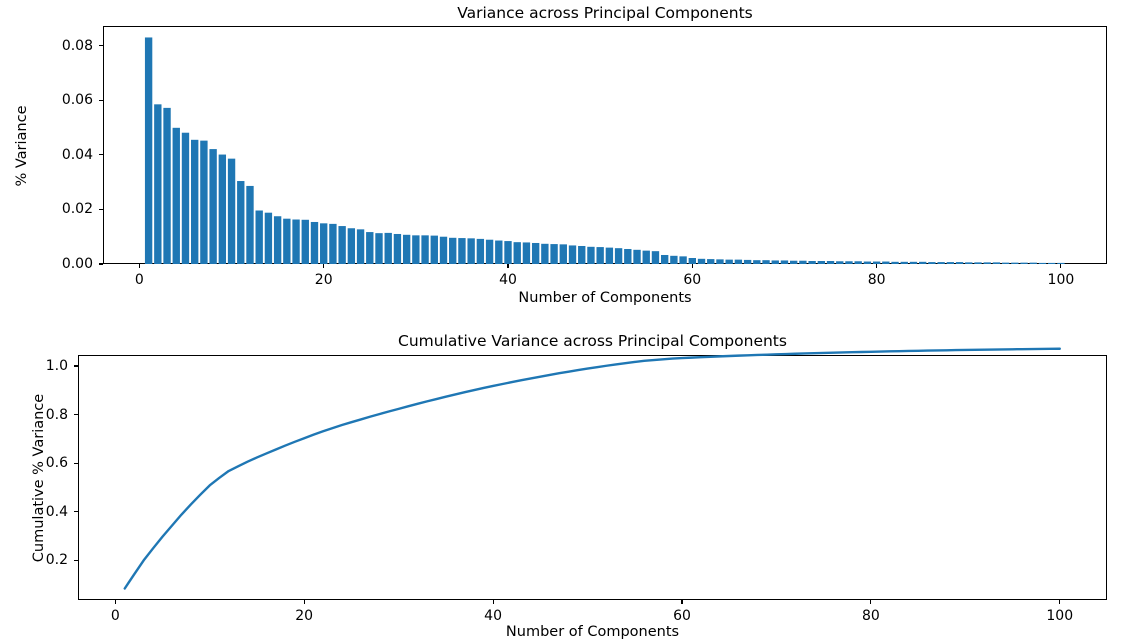  Describe the element at coordinates (605, 298) in the screenshot. I see `bar-x-axis-label: Number of Components` at that location.